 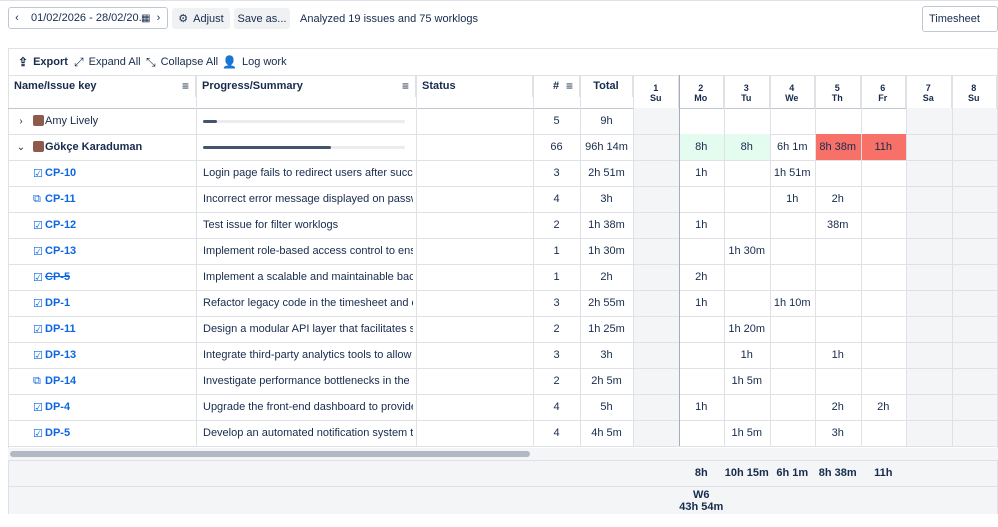 I want to click on action-button: 👤 Log work, so click(x=254, y=62).